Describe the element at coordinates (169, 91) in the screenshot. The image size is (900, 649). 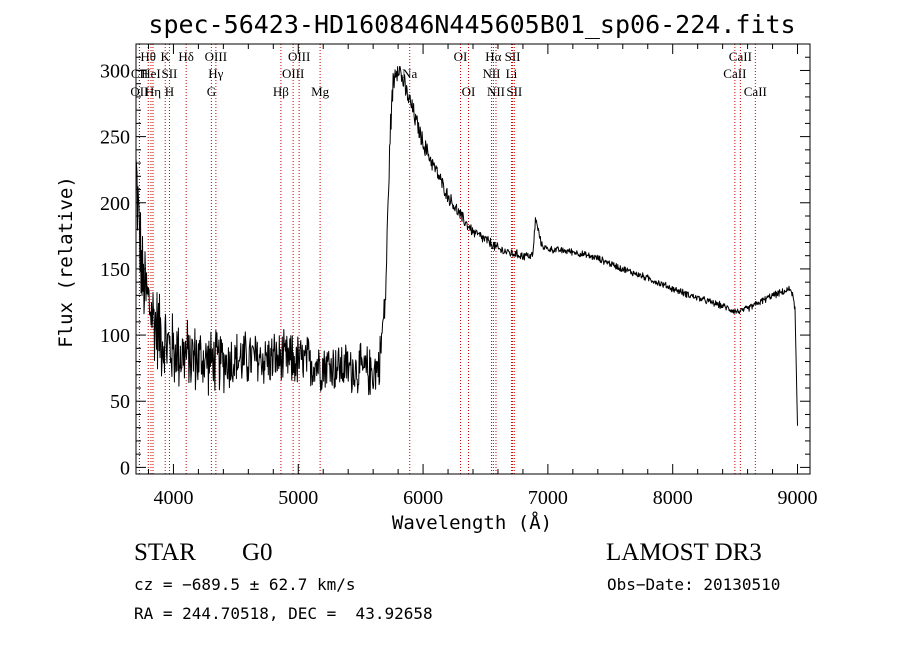
I see `spectral-line-label: H` at that location.